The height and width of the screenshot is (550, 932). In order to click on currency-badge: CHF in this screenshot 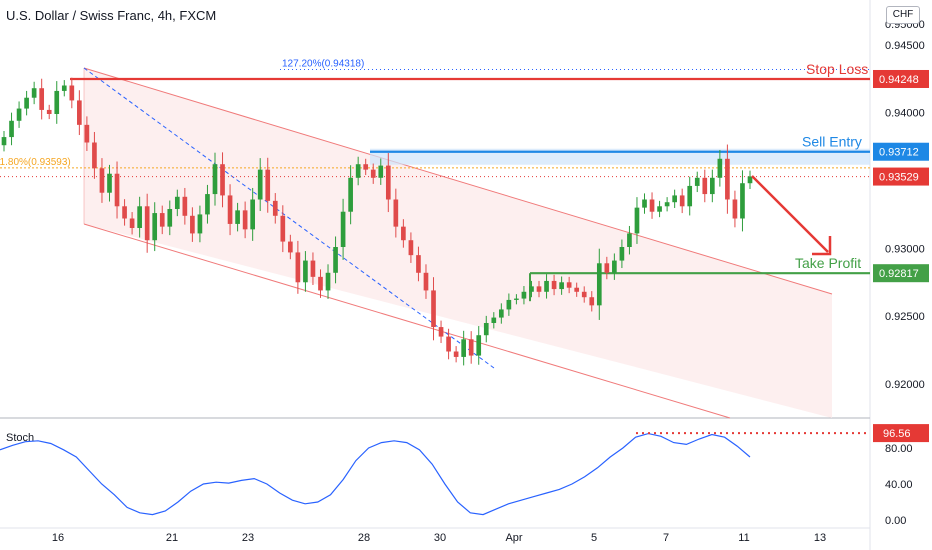, I will do `click(903, 15)`.